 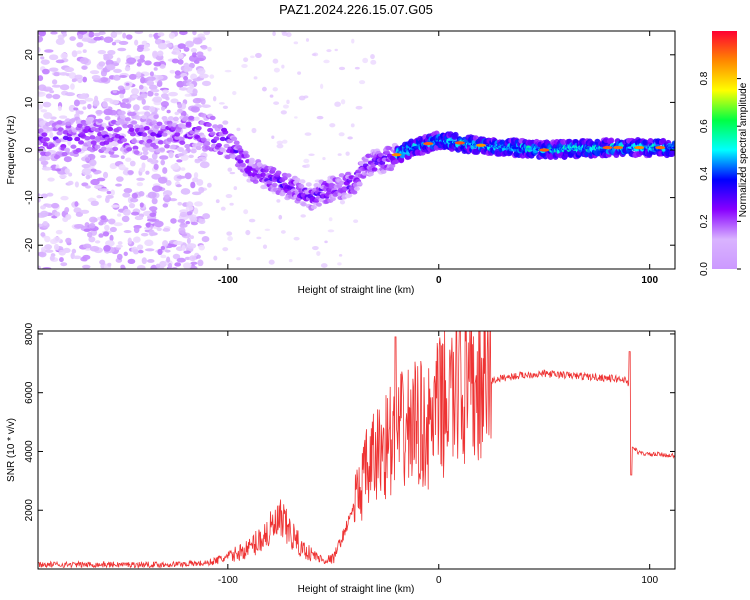 I want to click on x-tick-label: 0, so click(x=439, y=580).